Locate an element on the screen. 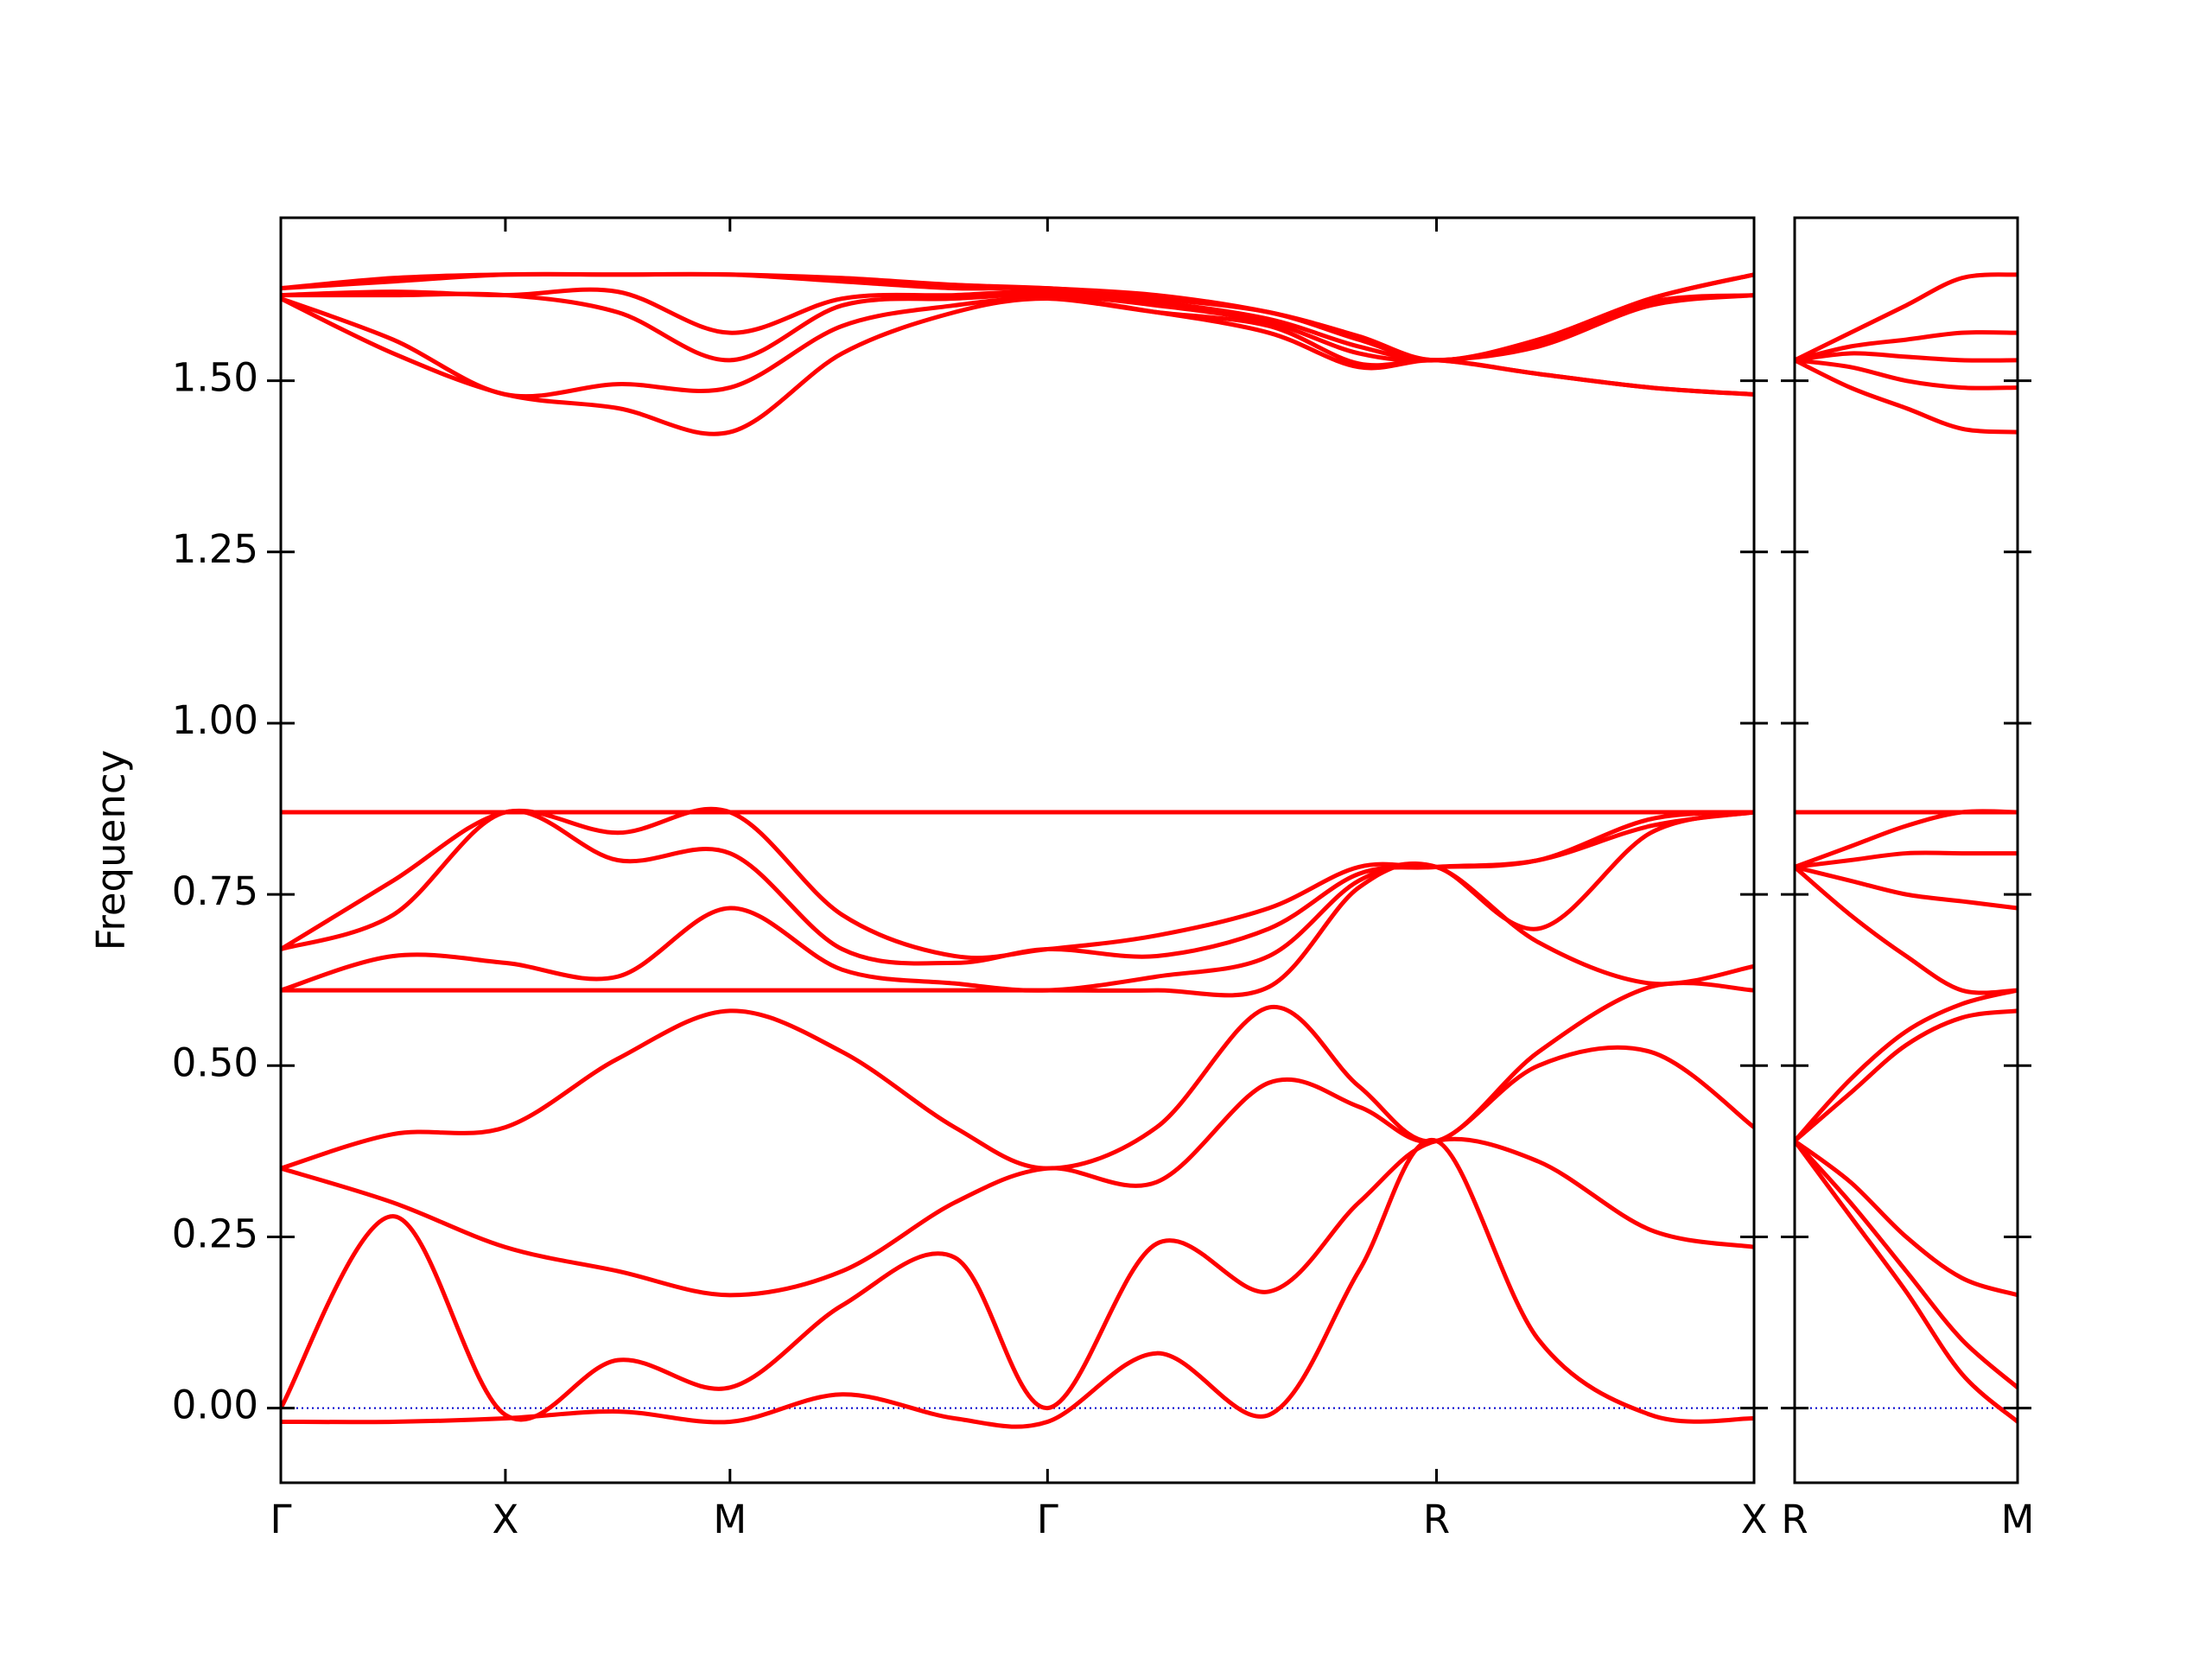 The width and height of the screenshot is (2212, 1659). y-tick-label: 1.25 is located at coordinates (215, 549).